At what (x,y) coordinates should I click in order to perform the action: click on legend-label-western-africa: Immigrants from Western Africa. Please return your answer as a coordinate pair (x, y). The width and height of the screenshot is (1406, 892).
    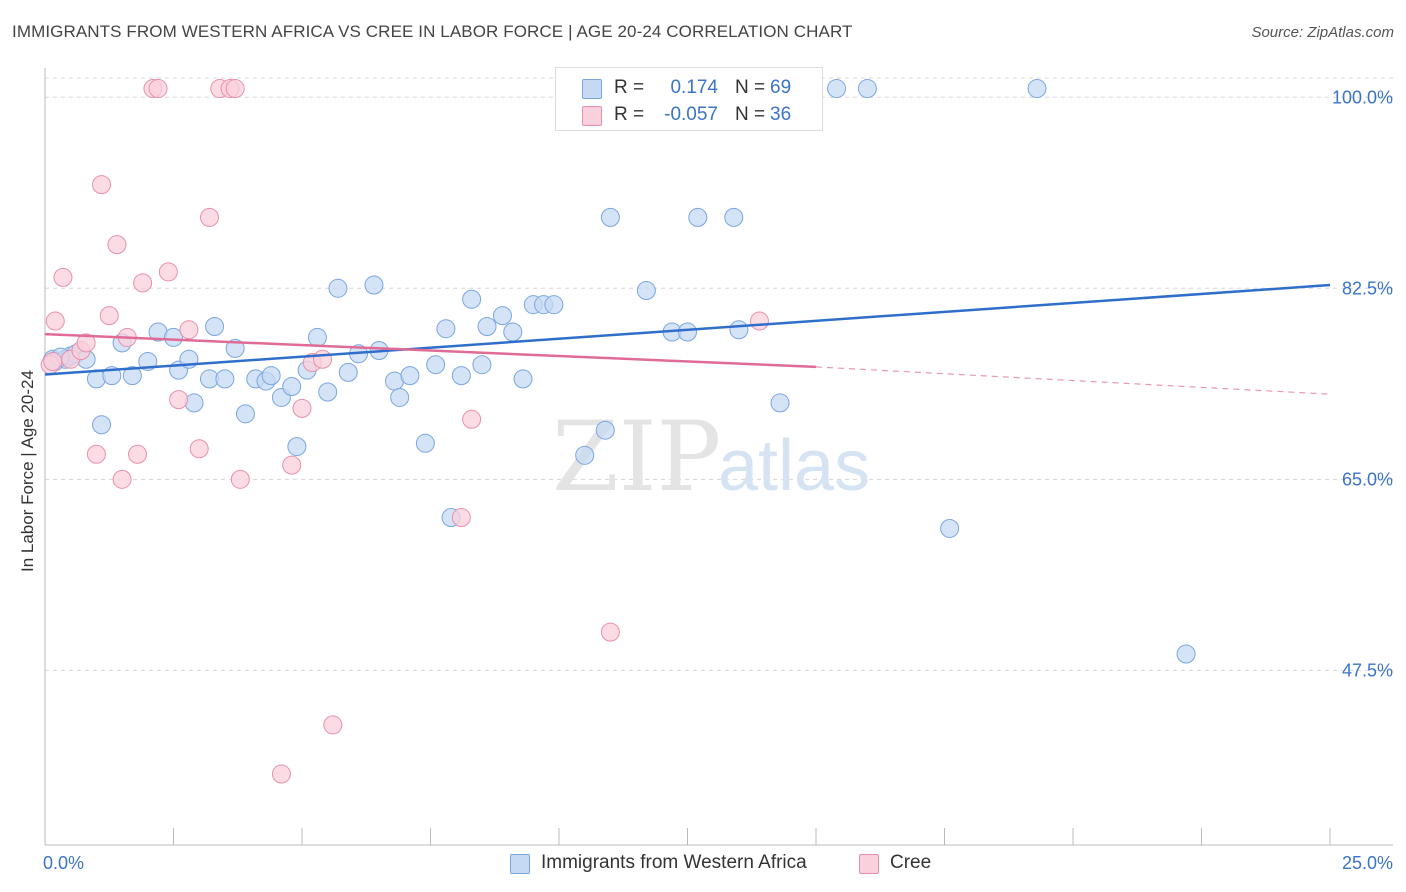
    Looking at the image, I should click on (674, 862).